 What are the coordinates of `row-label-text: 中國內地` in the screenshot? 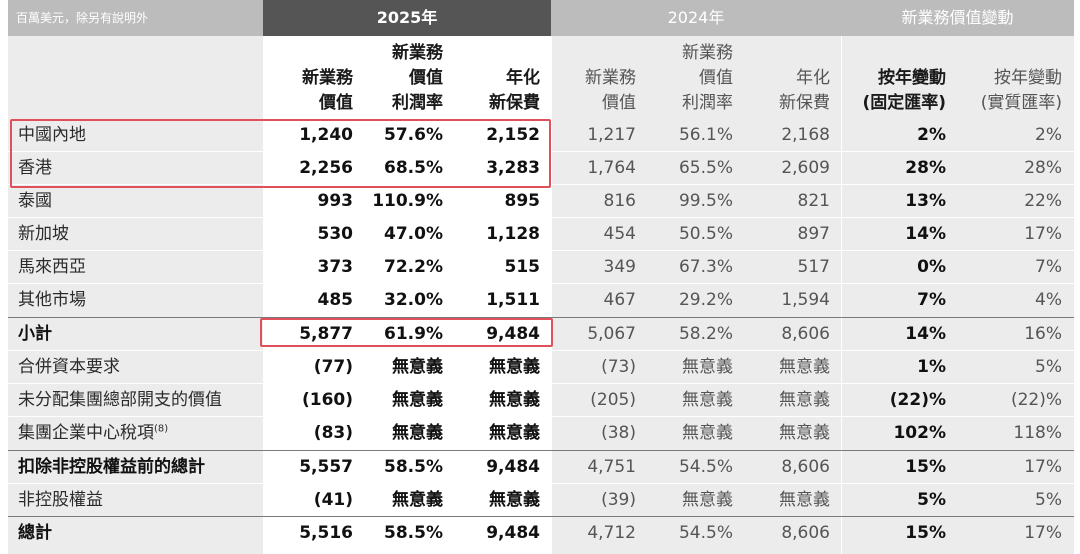 It's located at (52, 135).